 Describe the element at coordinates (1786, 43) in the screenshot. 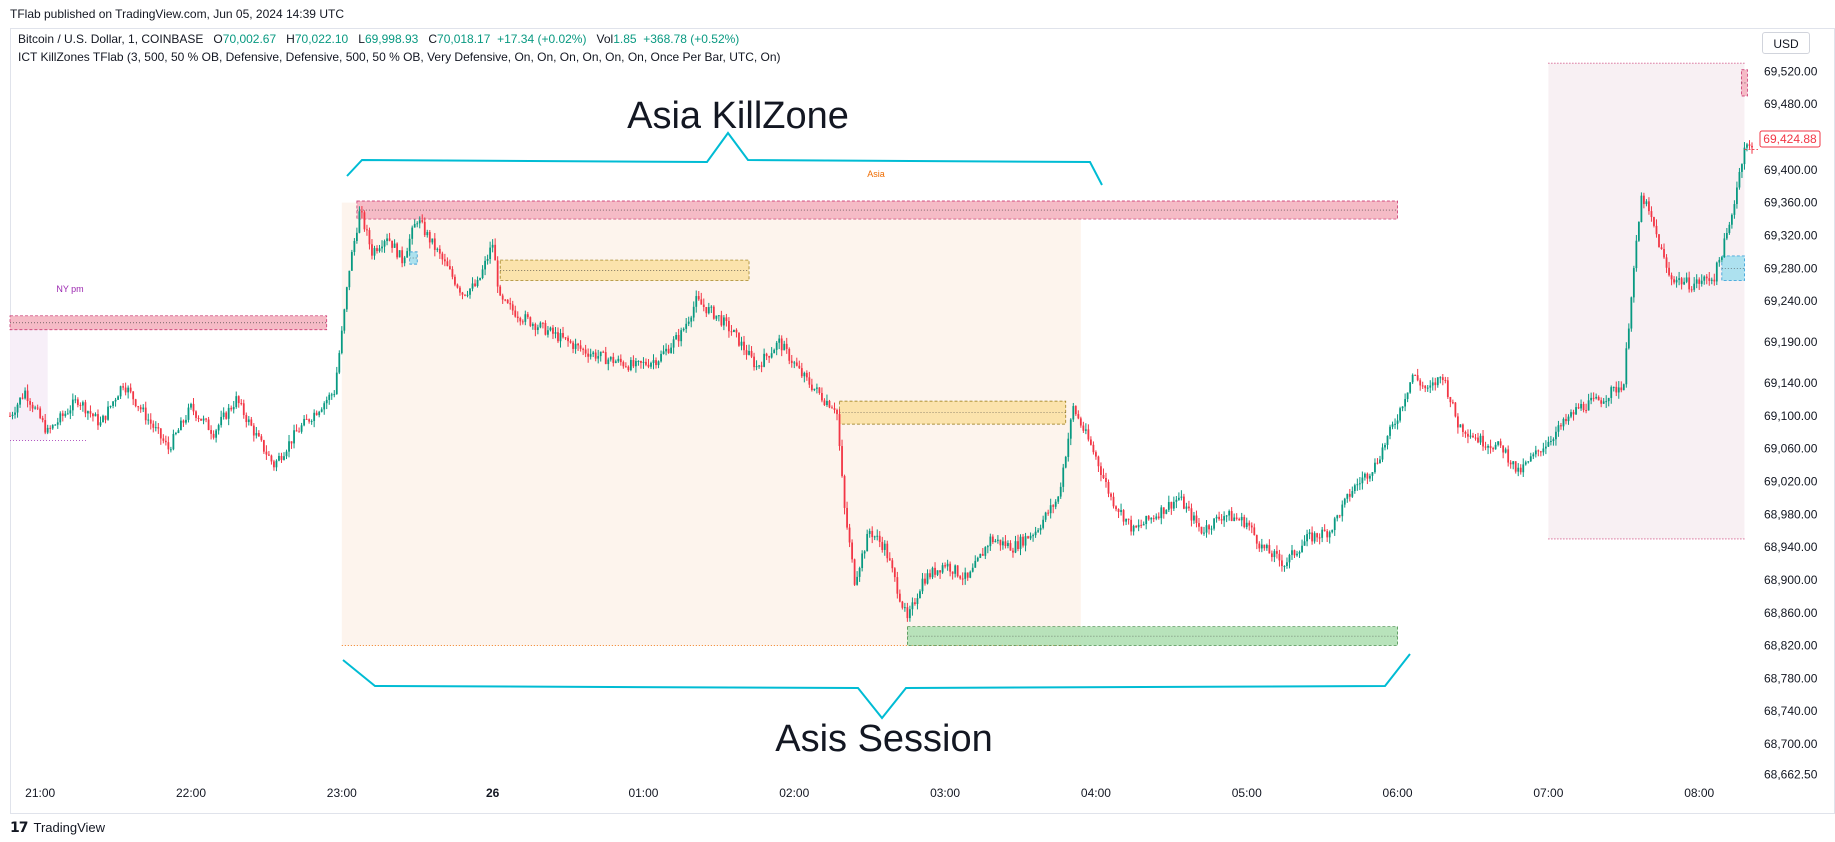

I see `currency-button: USD` at that location.